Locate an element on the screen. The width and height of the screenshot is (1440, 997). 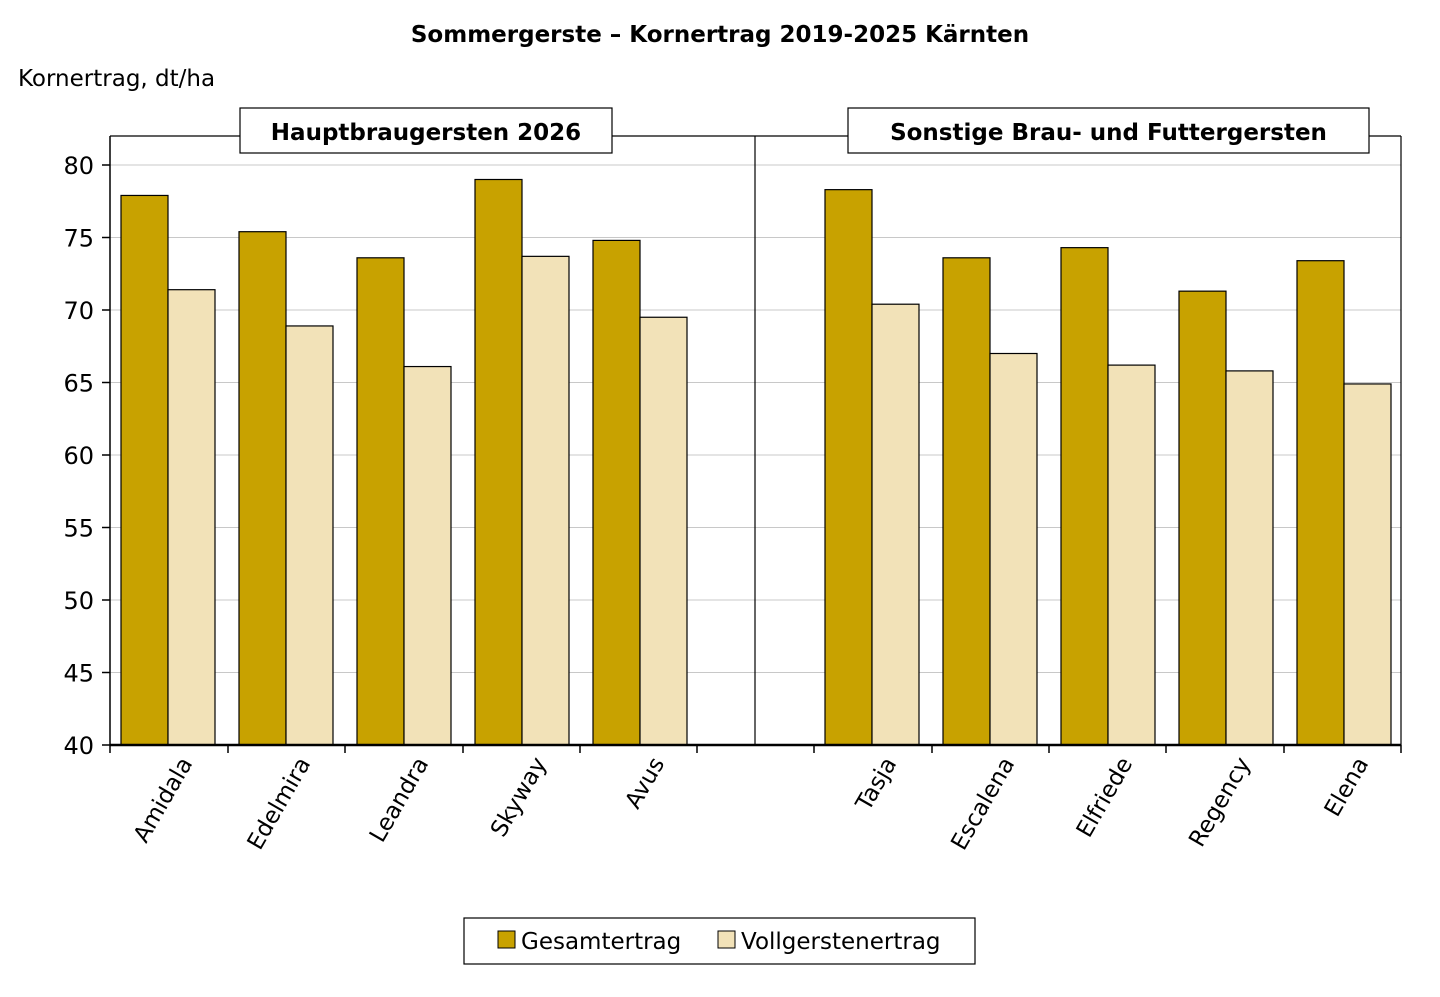
x-tick-label: Elena is located at coordinates (1347, 787).